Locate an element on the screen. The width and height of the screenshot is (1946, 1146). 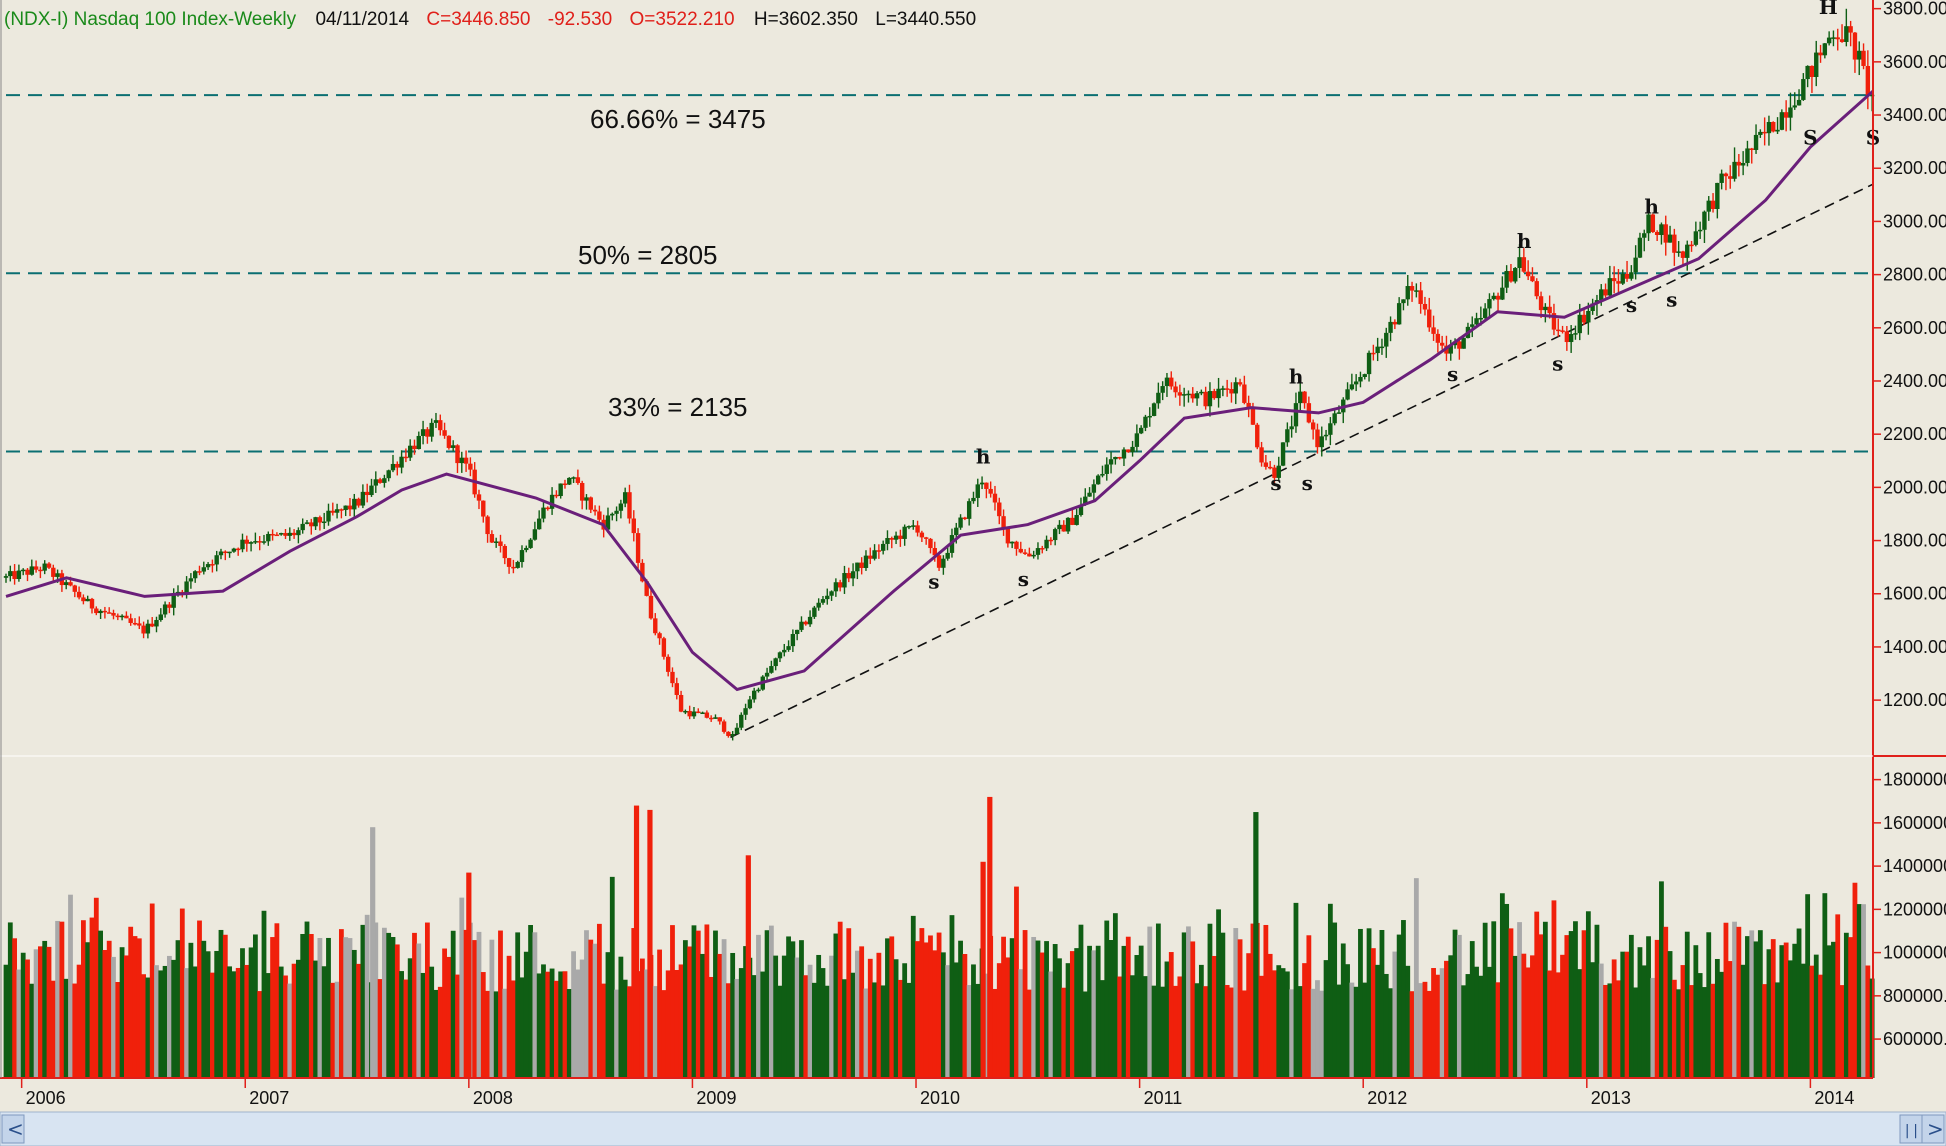
header-change: -92.530 is located at coordinates (580, 19).